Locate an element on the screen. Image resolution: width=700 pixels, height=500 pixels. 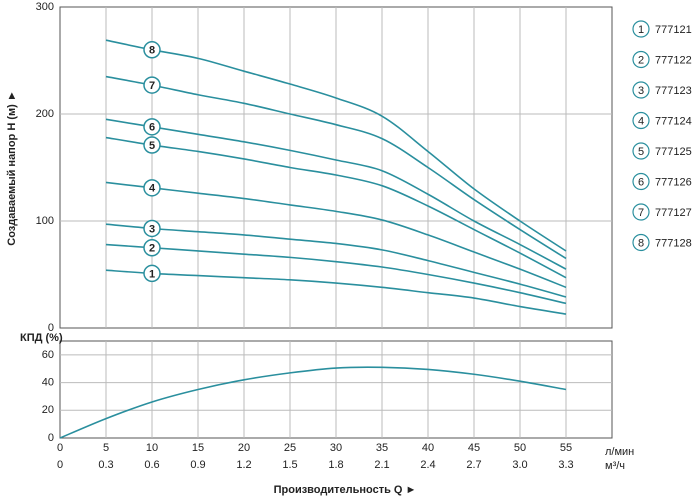
y-tick-label: 100 is located at coordinates (45, 221).